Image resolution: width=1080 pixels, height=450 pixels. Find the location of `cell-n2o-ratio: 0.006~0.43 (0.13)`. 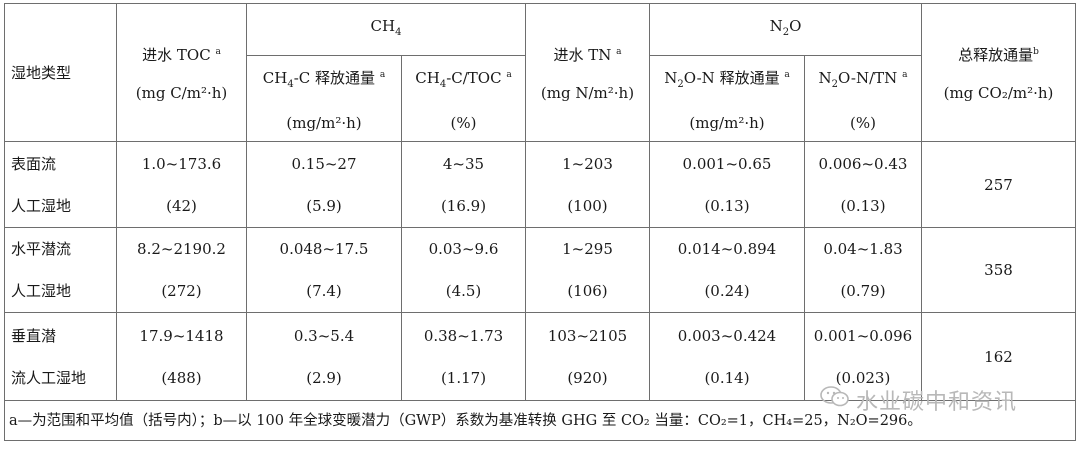

cell-n2o-ratio: 0.006~0.43 (0.13) is located at coordinates (863, 184).